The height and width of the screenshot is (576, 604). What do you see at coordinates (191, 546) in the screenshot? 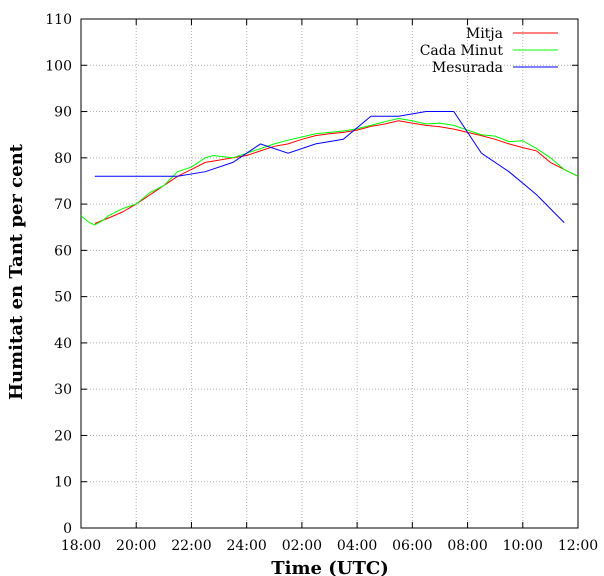
I see `x-tick-label: 22:00` at bounding box center [191, 546].